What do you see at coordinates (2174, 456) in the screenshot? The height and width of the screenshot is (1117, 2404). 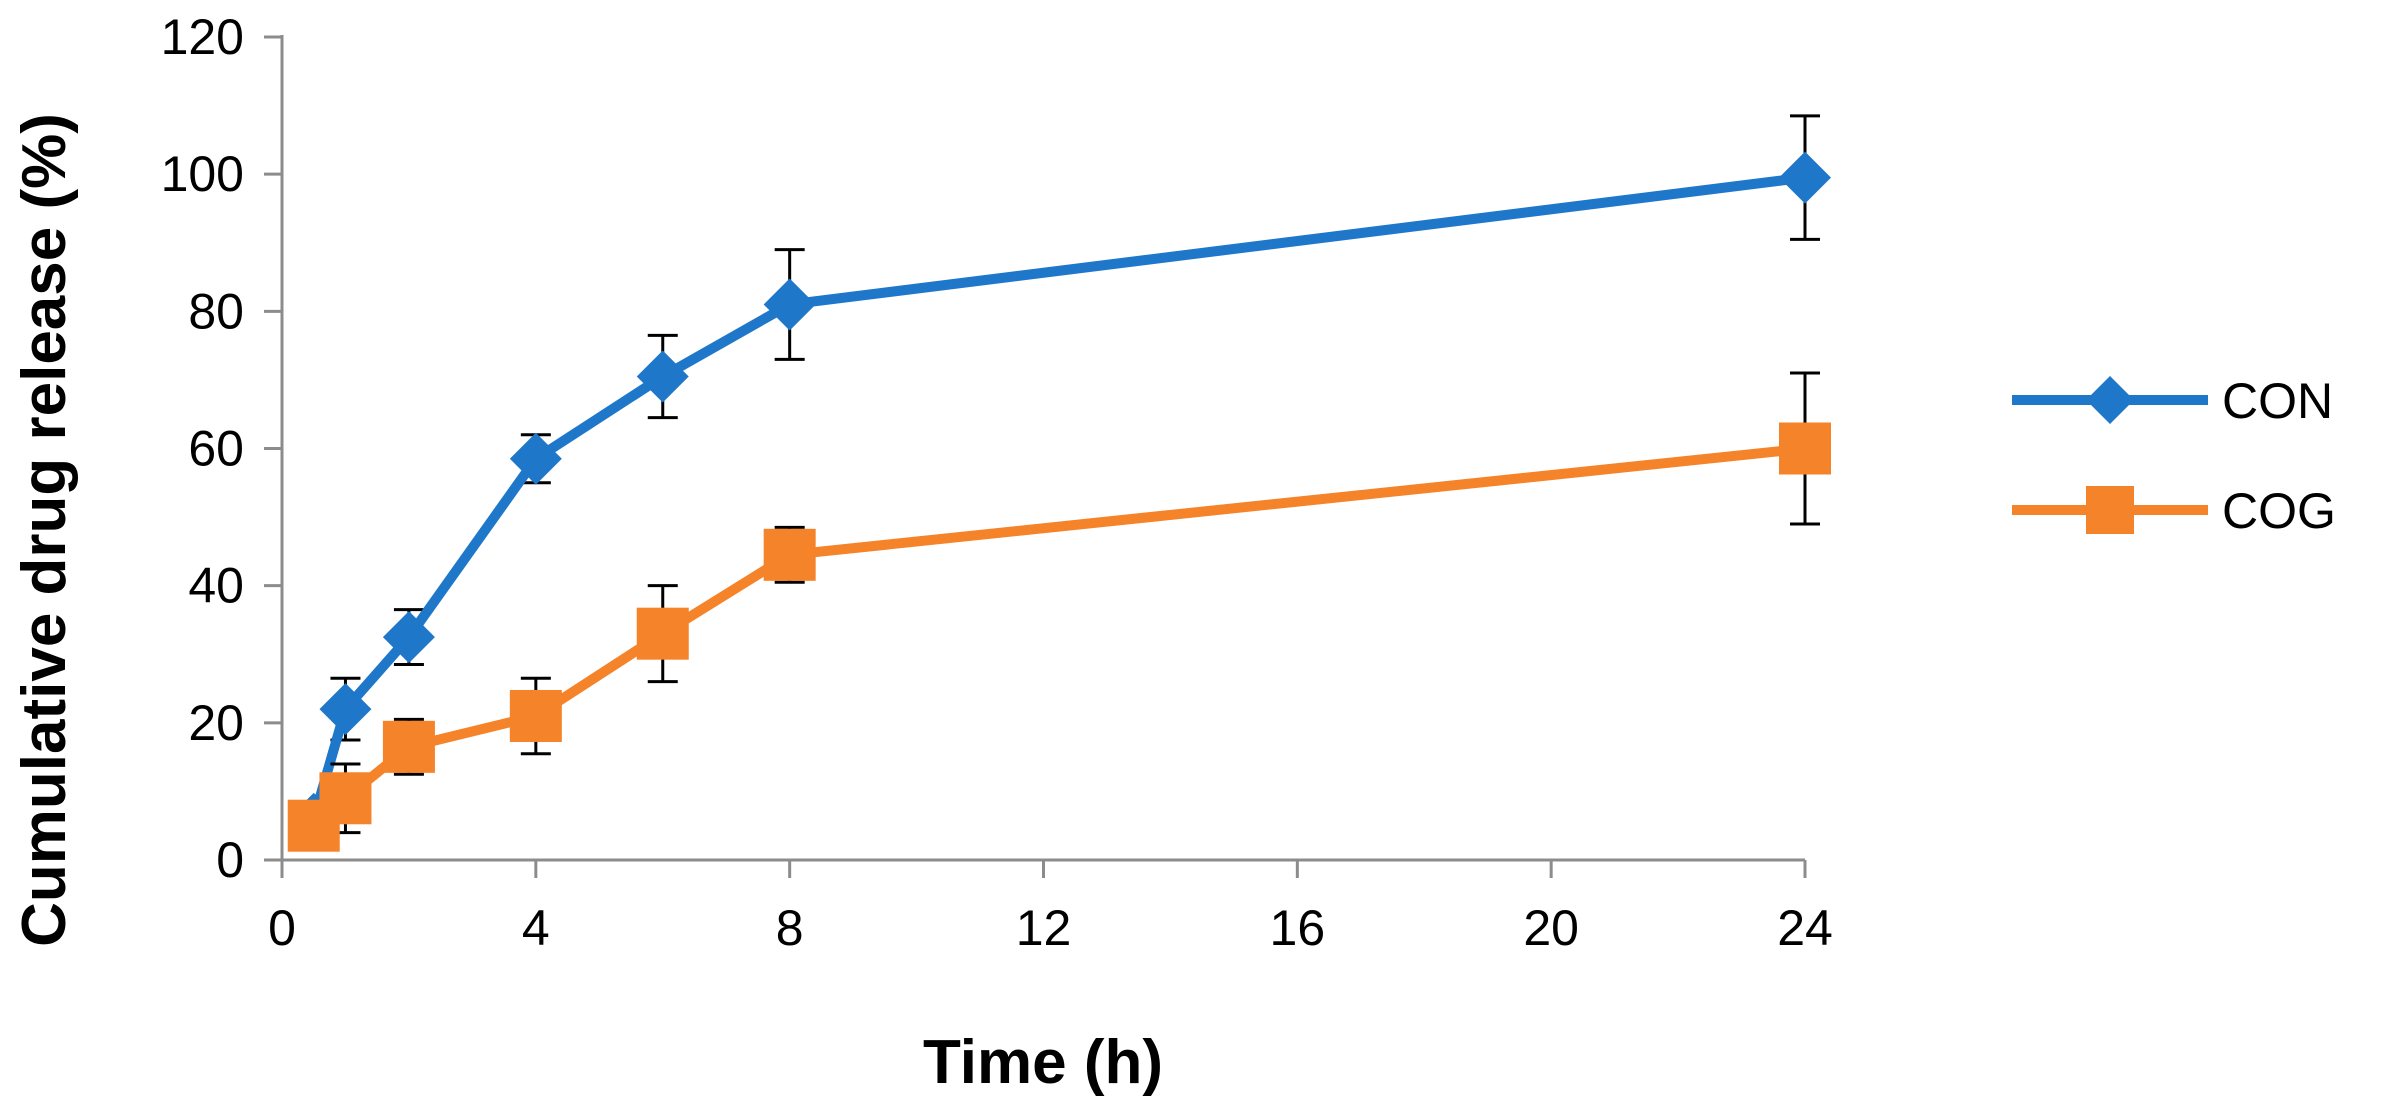 I see `legend: CON COG` at bounding box center [2174, 456].